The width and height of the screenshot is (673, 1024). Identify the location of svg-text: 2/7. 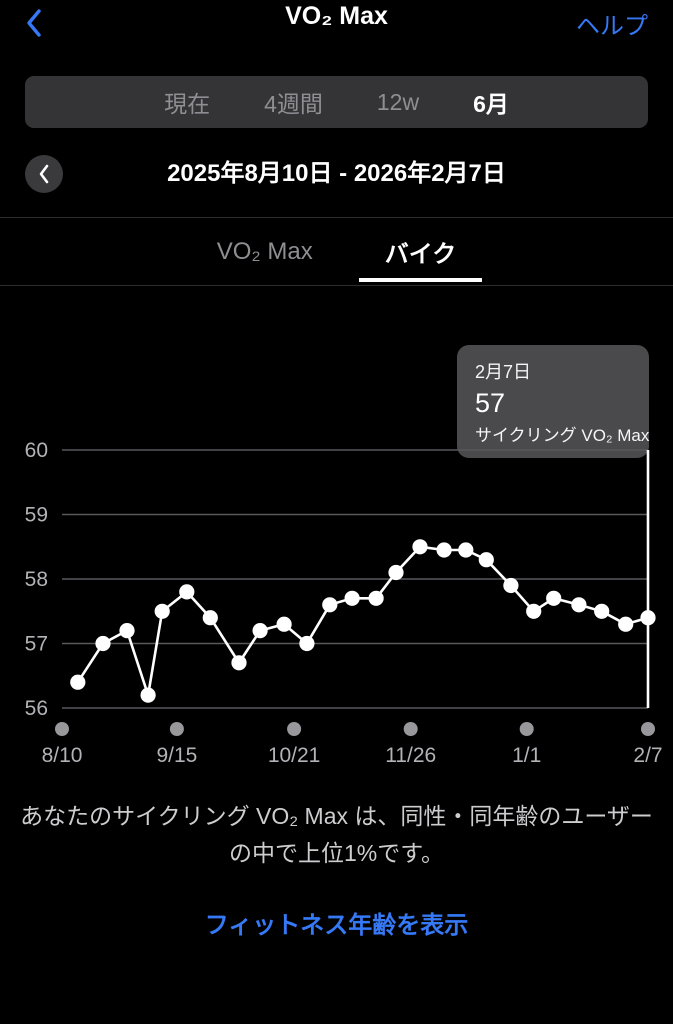
(647, 755).